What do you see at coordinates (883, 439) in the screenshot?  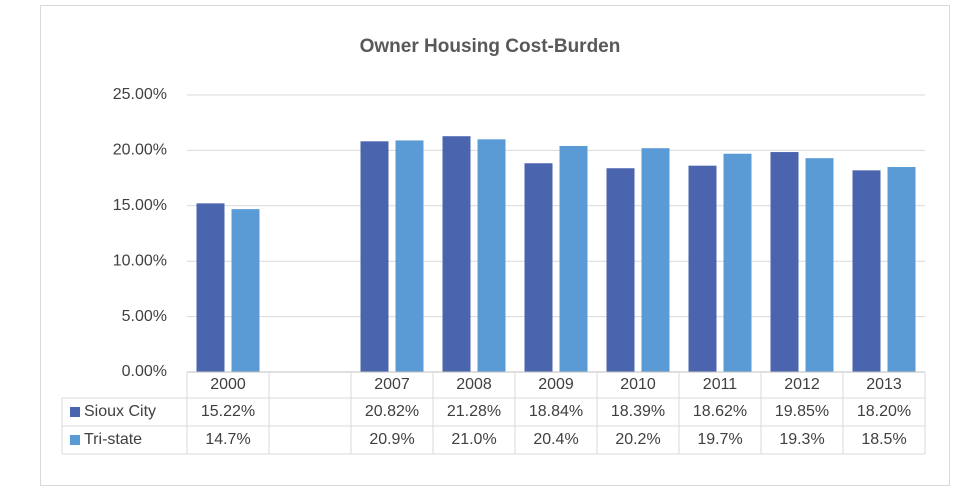 I see `table-cell: 18.5%` at bounding box center [883, 439].